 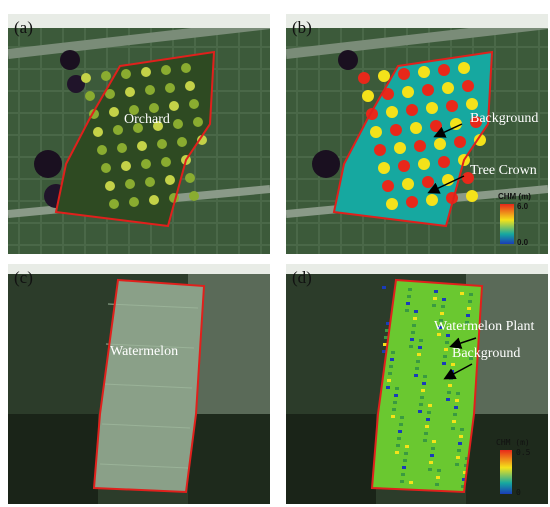 What do you see at coordinates (486, 353) in the screenshot?
I see `background-label-d: Background` at bounding box center [486, 353].